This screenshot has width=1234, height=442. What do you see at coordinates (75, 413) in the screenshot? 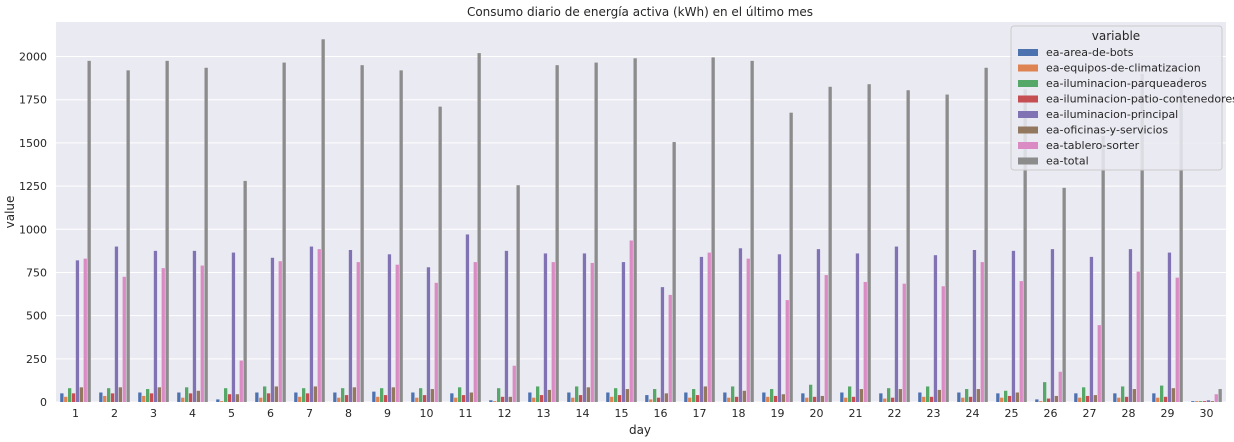
I see `x-tick-label: 1` at bounding box center [75, 413].